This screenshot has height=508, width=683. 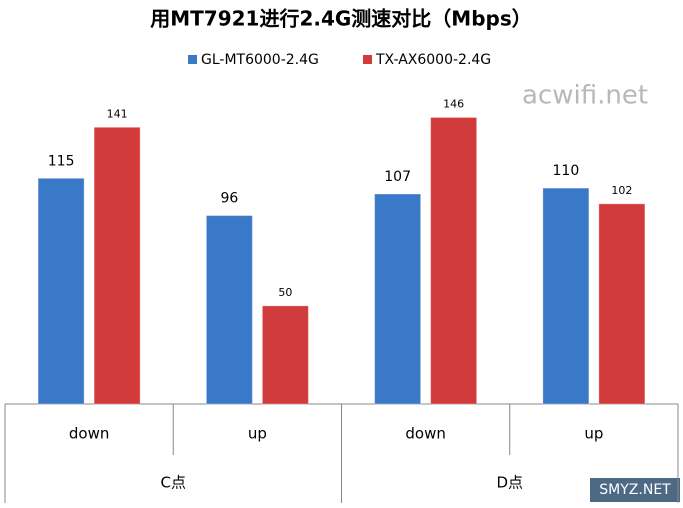 I want to click on legend-label: TX-AX6000-2.4G, so click(x=433, y=60).